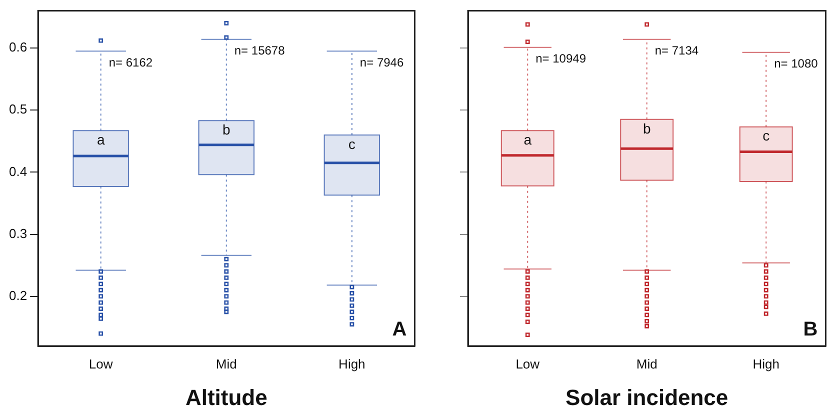 The image size is (831, 416). What do you see at coordinates (796, 63) in the screenshot?
I see `annotation: n= 1080` at bounding box center [796, 63].